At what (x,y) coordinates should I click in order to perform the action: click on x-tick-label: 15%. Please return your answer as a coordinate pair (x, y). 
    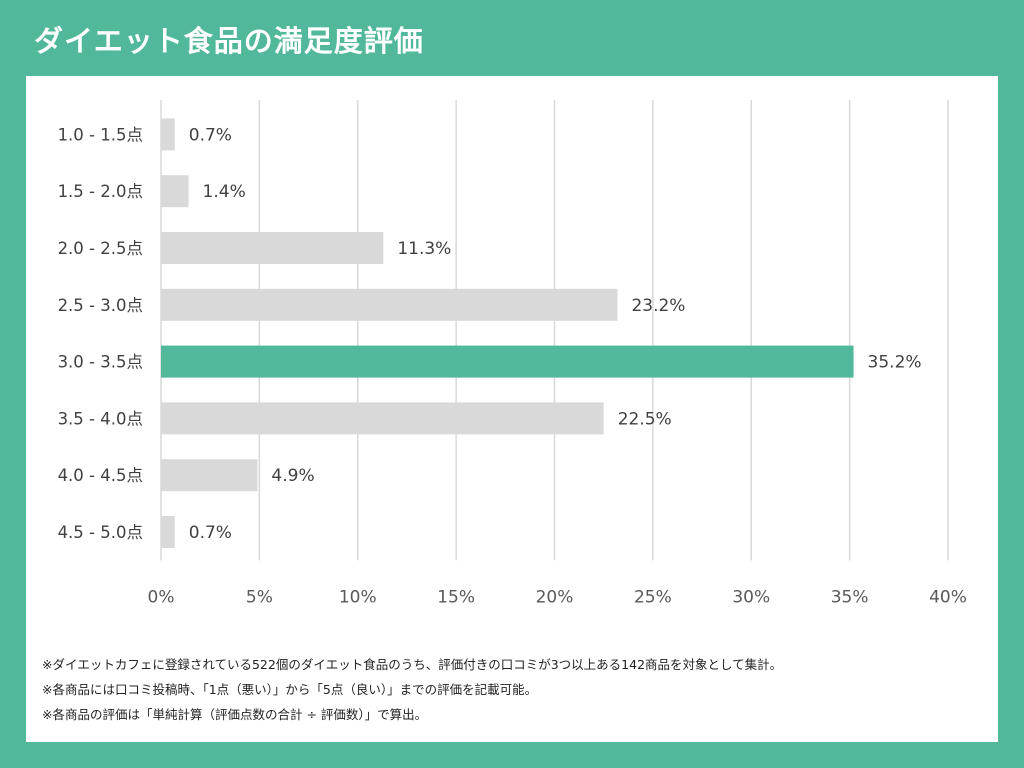
    Looking at the image, I should click on (456, 597).